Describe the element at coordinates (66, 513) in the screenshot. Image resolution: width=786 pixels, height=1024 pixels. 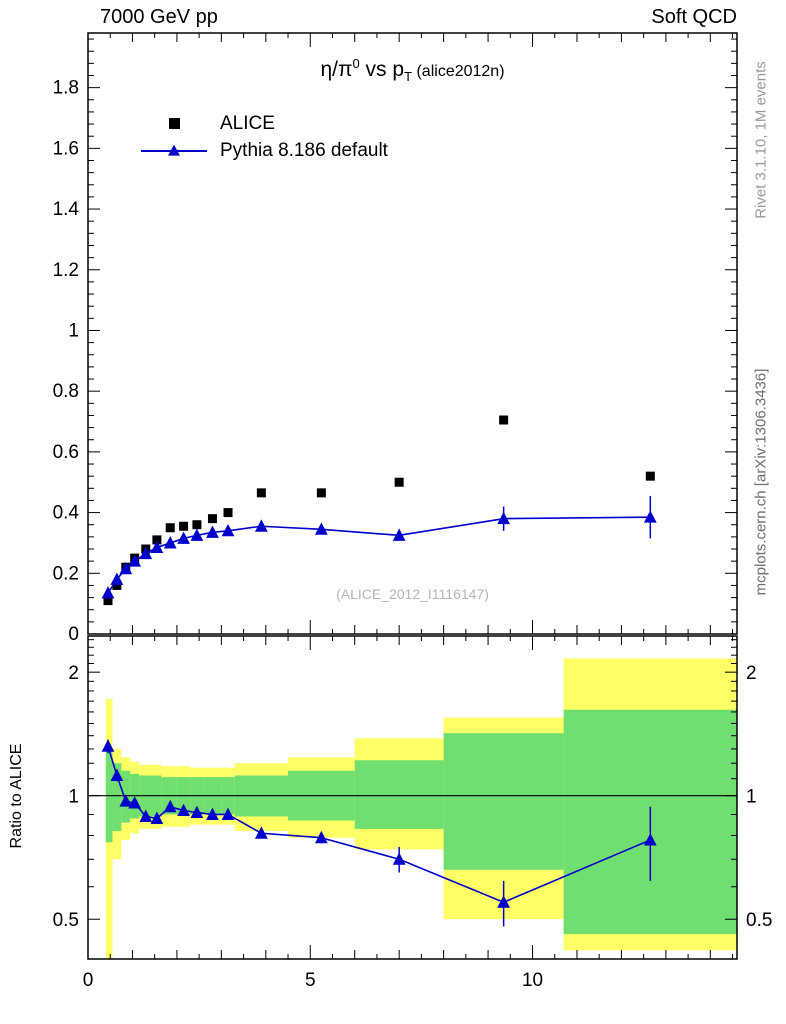
I see `svg-text: 0.4` at that location.